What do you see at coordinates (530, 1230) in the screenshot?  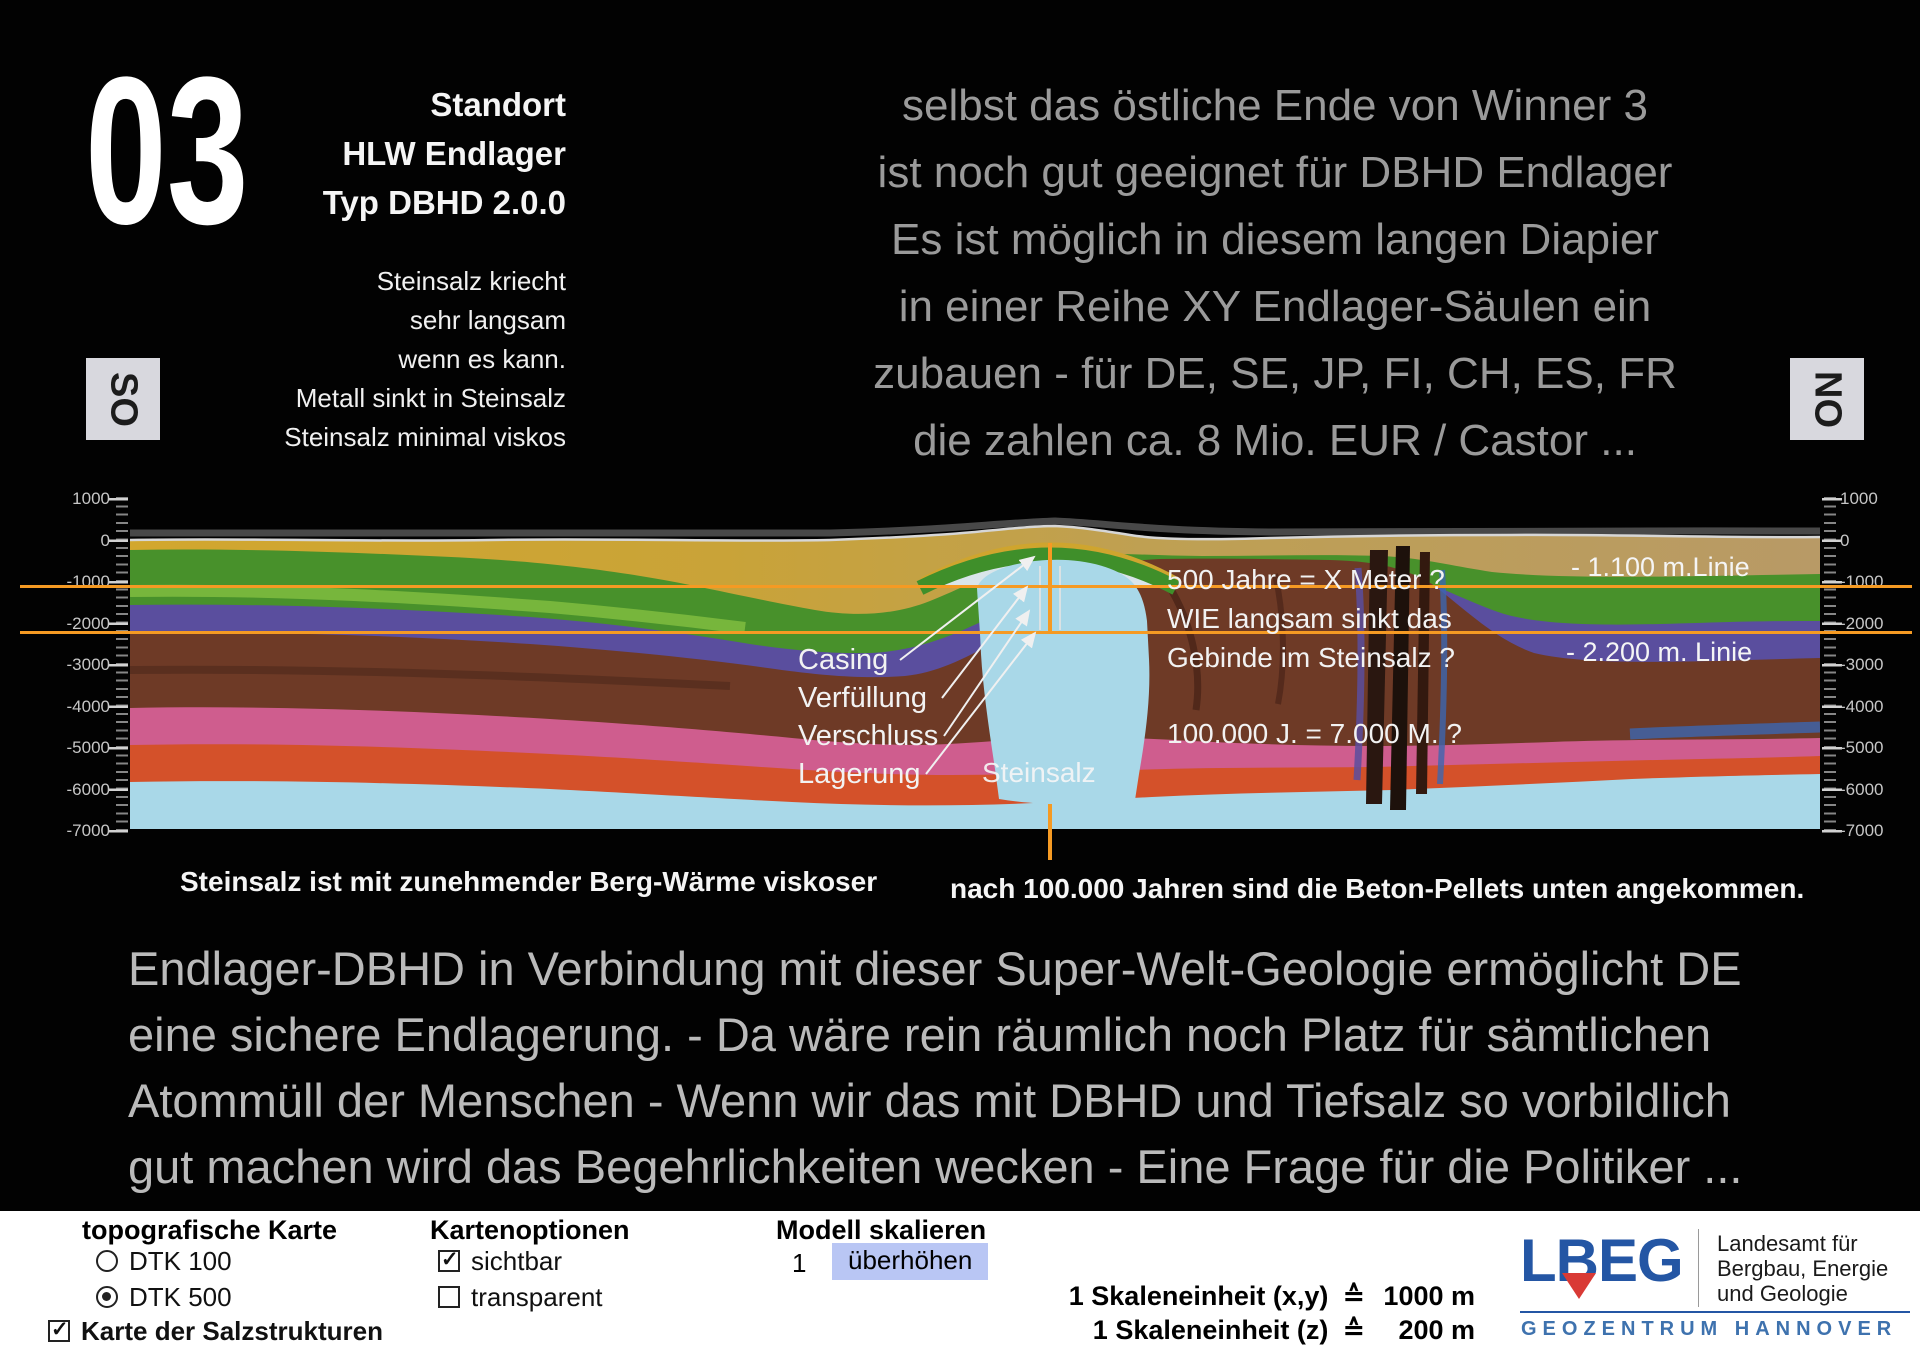 I see `map-options-title: Kartenoptionen` at bounding box center [530, 1230].